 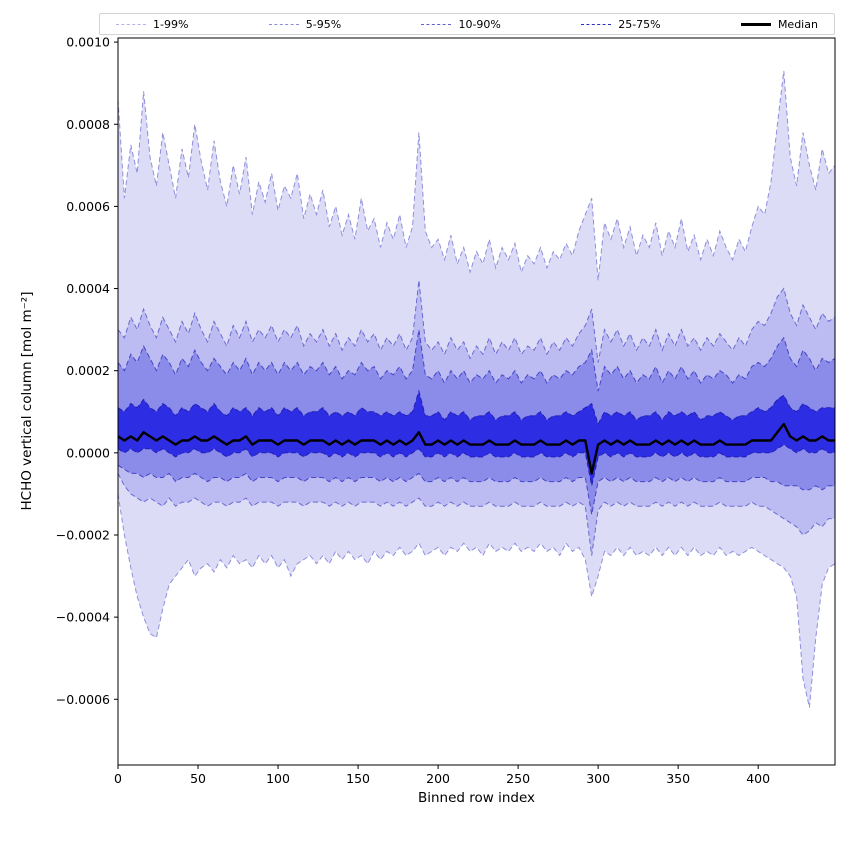 What do you see at coordinates (518, 778) in the screenshot?
I see `x-tick-label: 250` at bounding box center [518, 778].